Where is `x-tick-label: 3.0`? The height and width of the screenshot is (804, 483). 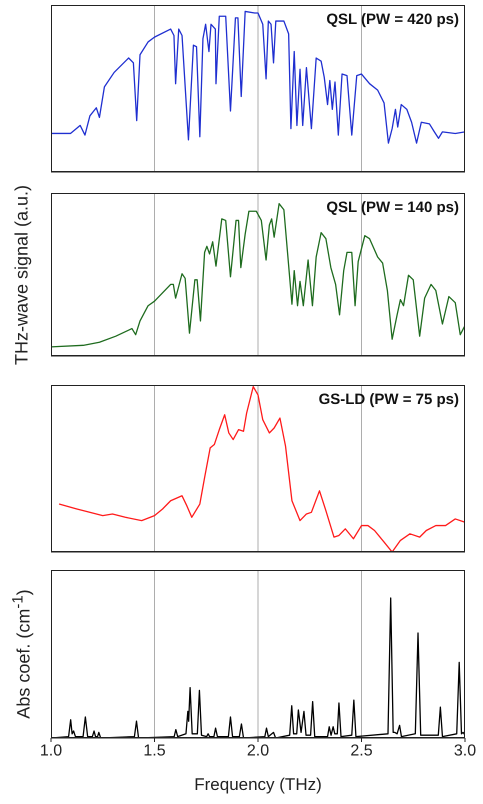 x-tick-label: 3.0 is located at coordinates (465, 751).